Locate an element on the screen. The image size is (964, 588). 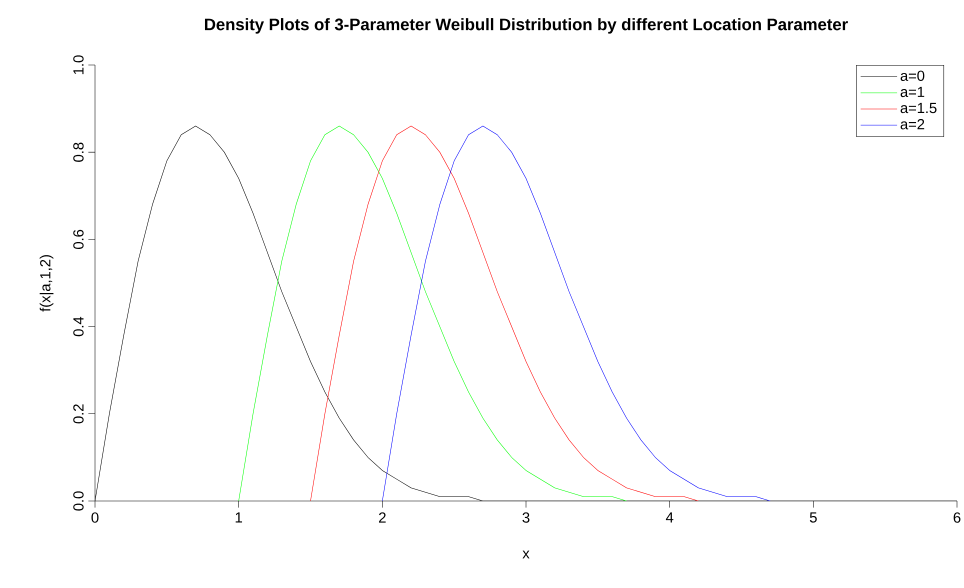
chart-title: Density Plots of 3-Parameter Weibull Distribution by different Location Parameter is located at coordinates (526, 26).